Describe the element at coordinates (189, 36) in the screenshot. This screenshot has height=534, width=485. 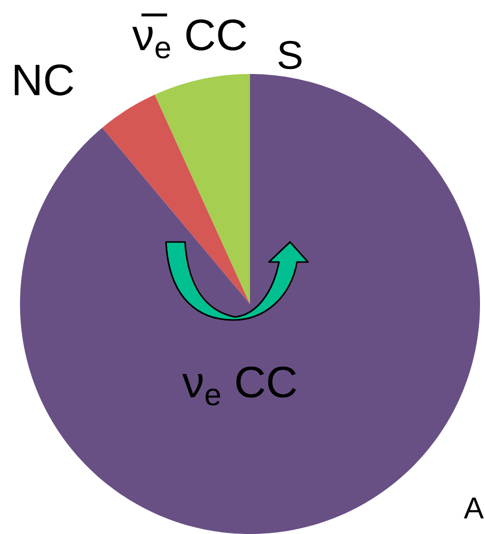
I see `slice-label: ν̅$_{e}$ CC` at that location.